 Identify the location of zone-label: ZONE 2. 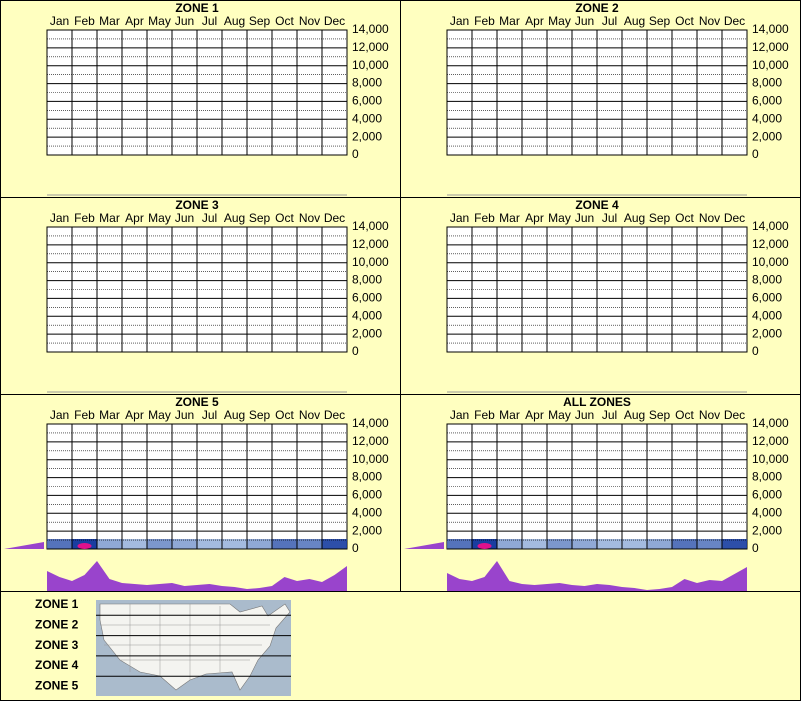
(57, 624).